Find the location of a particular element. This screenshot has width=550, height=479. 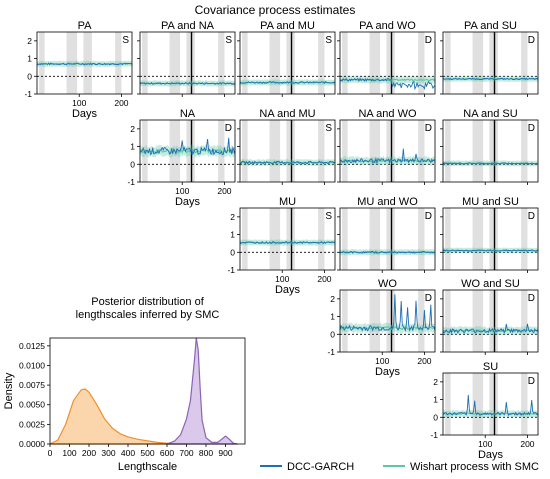

panel-title: PA and MU is located at coordinates (287, 26).